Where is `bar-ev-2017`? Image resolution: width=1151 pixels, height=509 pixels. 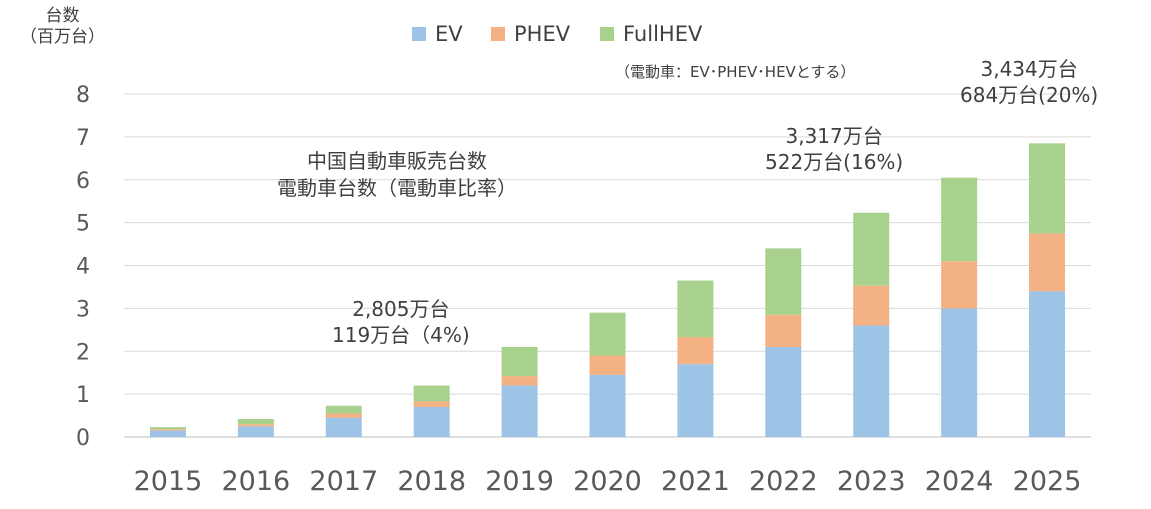
bar-ev-2017 is located at coordinates (343, 427).